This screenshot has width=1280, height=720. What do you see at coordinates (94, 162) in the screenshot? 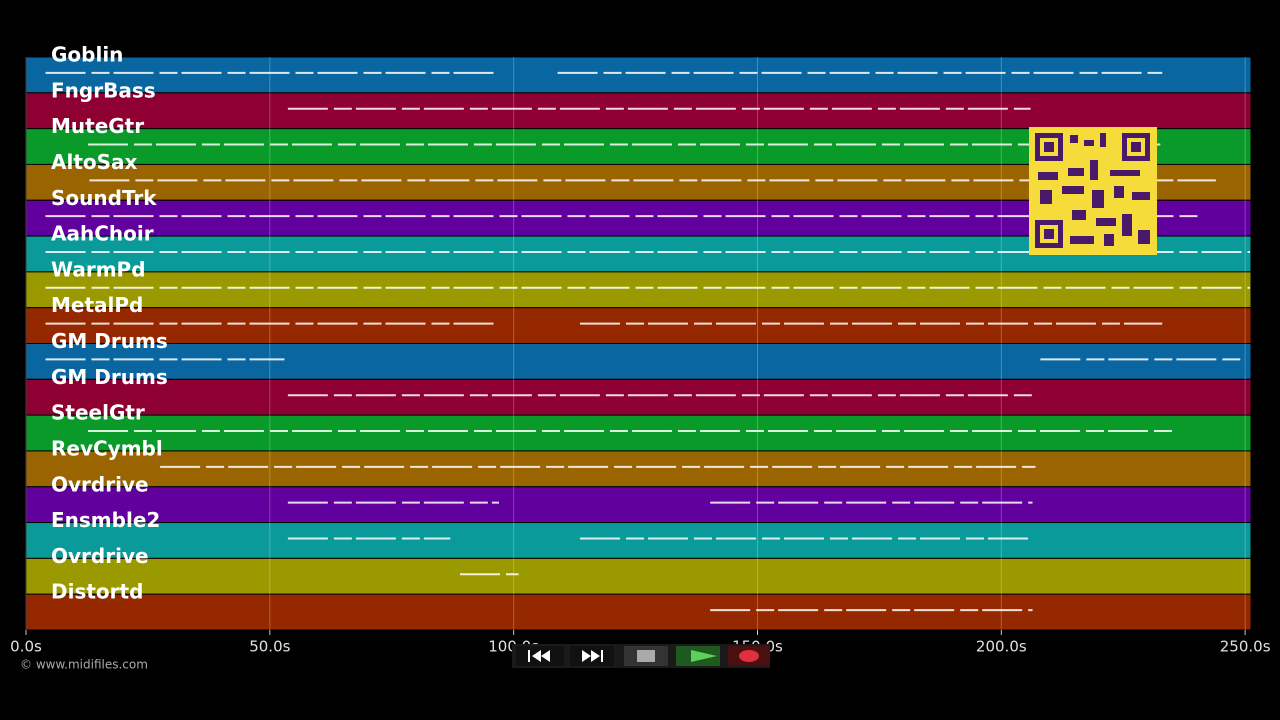
I see `track-name: AltoSax` at bounding box center [94, 162].